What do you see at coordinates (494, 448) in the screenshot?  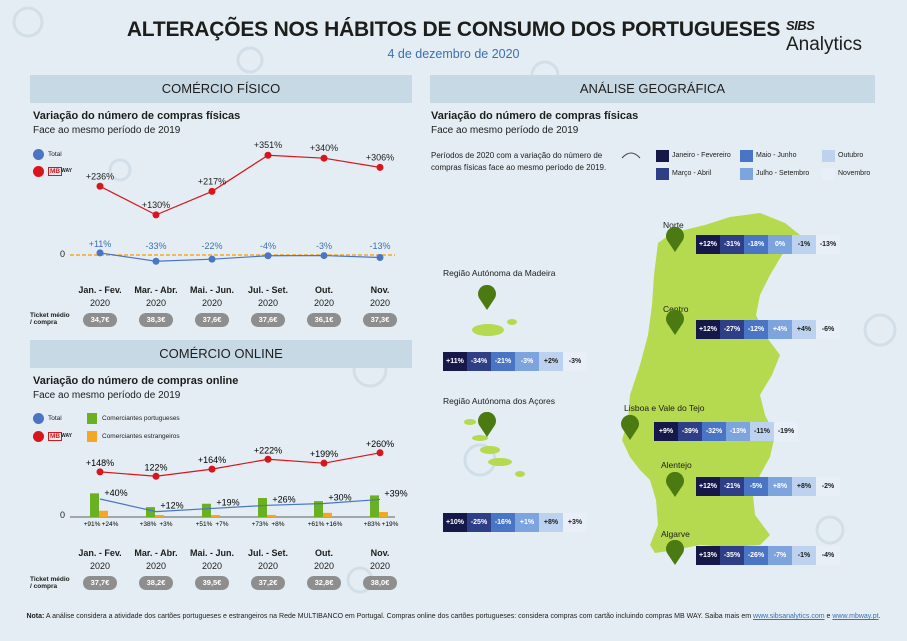 I see `azores-map` at bounding box center [494, 448].